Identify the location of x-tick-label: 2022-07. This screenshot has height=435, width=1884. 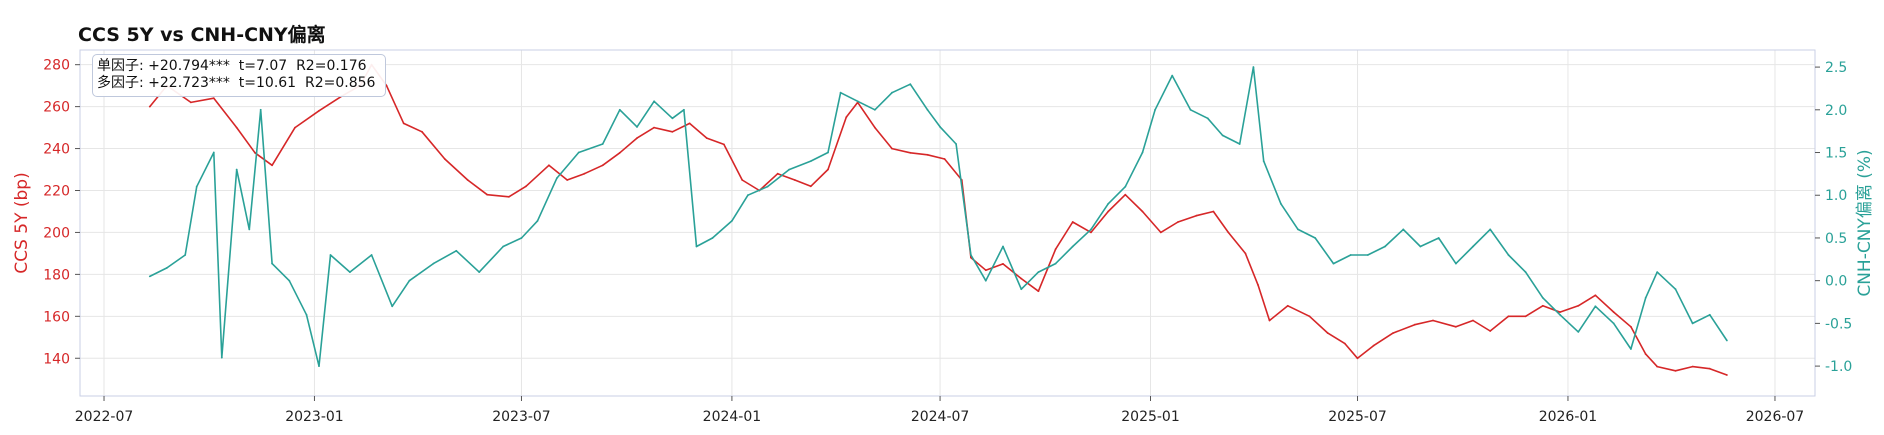
(104, 417).